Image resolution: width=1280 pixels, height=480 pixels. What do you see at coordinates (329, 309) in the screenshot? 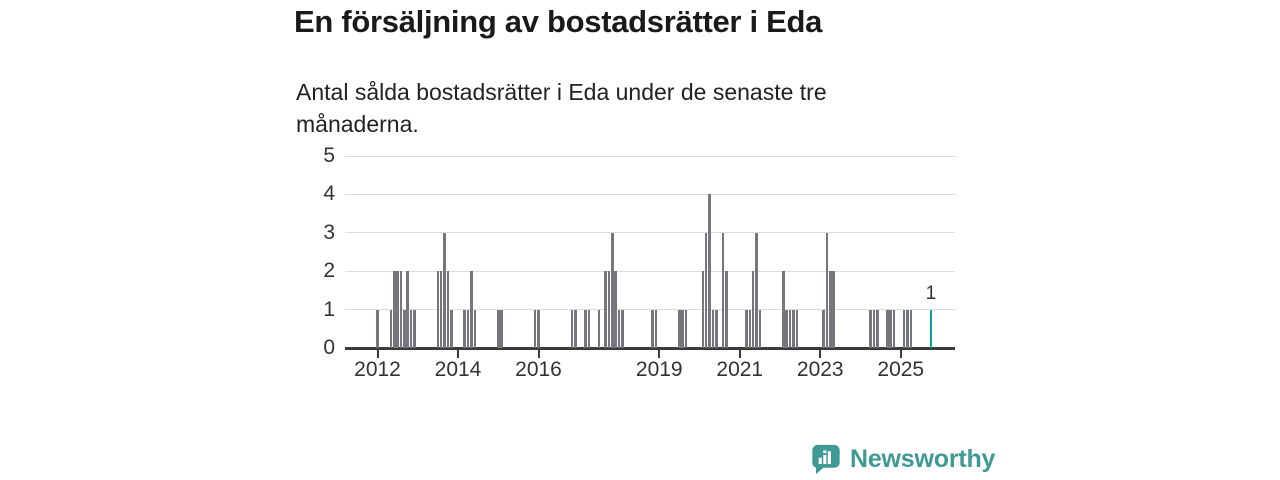
I see `y-axis-tick-label: 1` at bounding box center [329, 309].